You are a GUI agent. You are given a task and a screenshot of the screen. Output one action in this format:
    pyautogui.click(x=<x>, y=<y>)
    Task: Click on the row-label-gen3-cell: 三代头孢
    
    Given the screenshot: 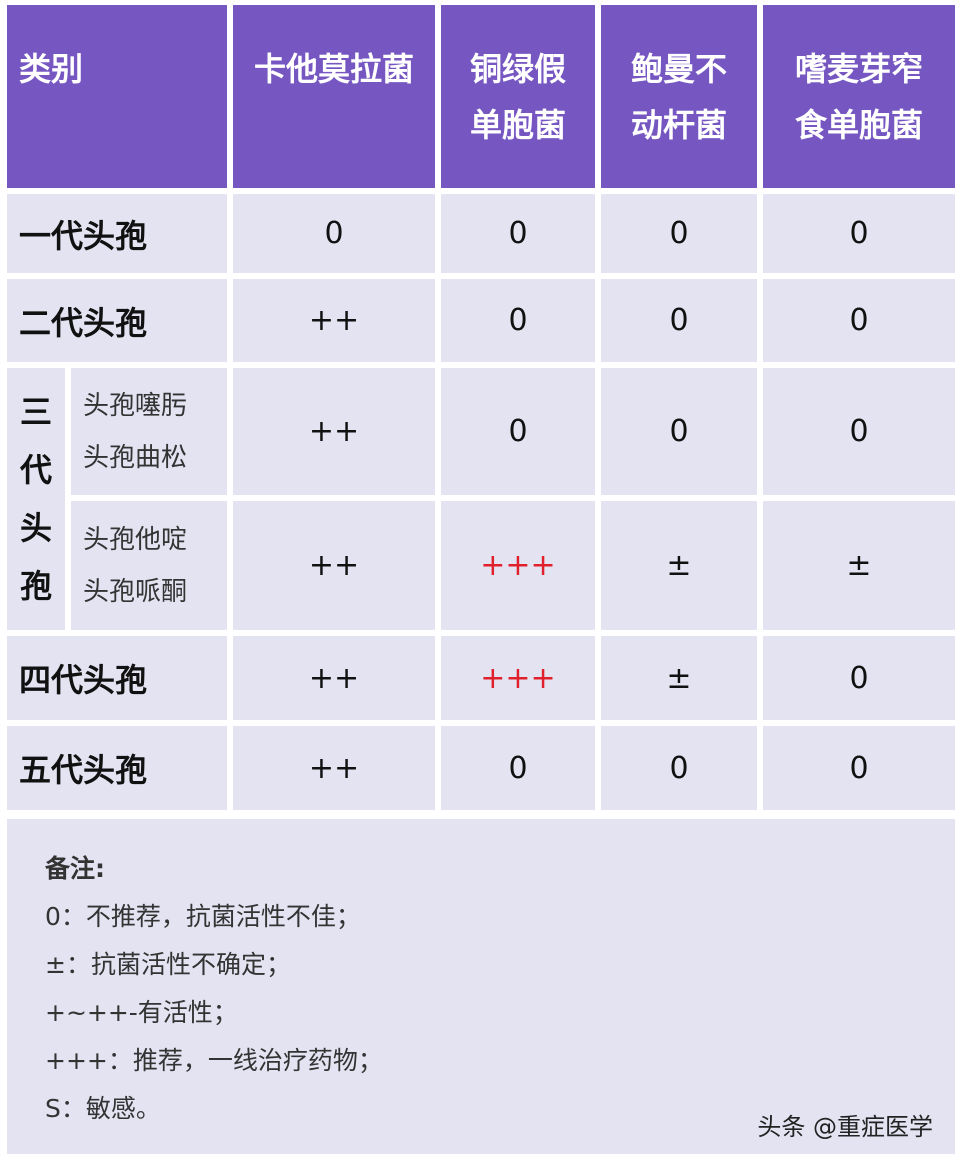 What is the action you would take?
    pyautogui.click(x=36, y=499)
    